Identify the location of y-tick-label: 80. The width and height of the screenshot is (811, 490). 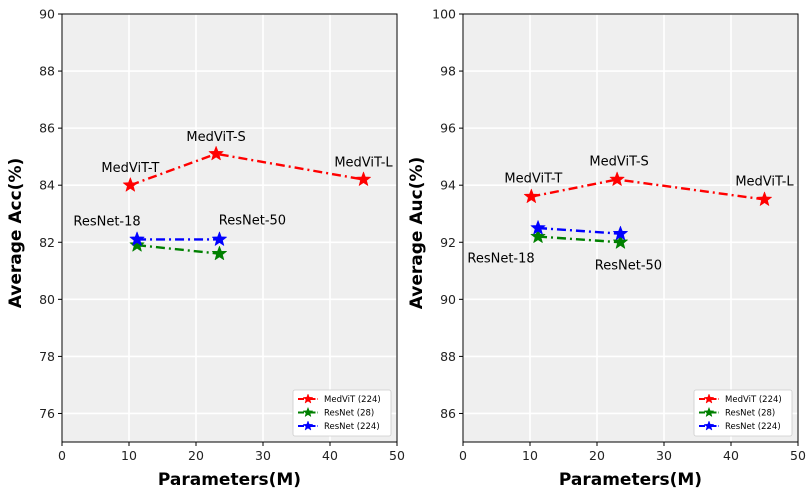
(47, 299).